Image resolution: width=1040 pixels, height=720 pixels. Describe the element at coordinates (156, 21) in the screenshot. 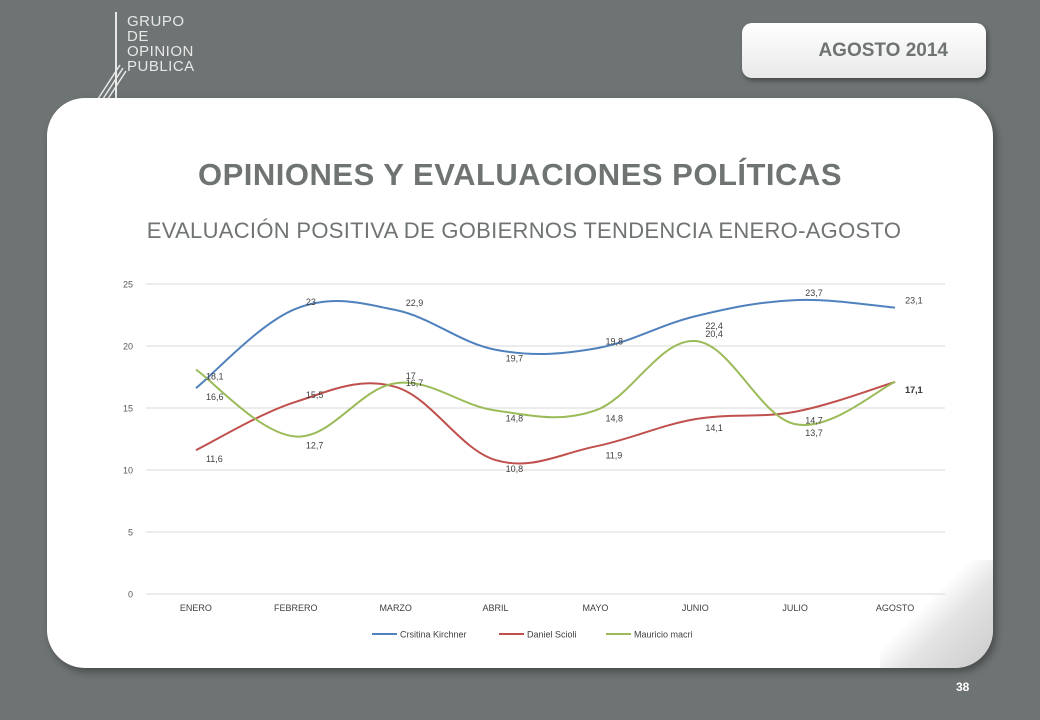

I see `logo-line: GRUPO` at that location.